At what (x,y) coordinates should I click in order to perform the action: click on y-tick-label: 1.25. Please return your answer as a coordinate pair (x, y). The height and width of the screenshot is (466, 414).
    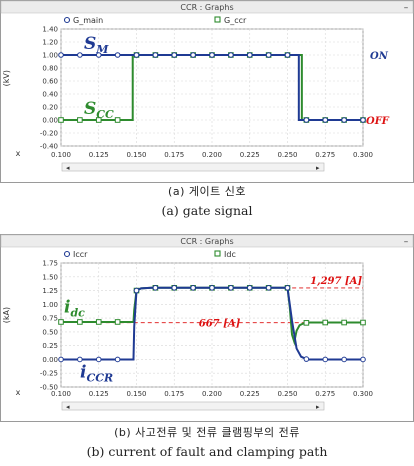
    Looking at the image, I should click on (50, 291).